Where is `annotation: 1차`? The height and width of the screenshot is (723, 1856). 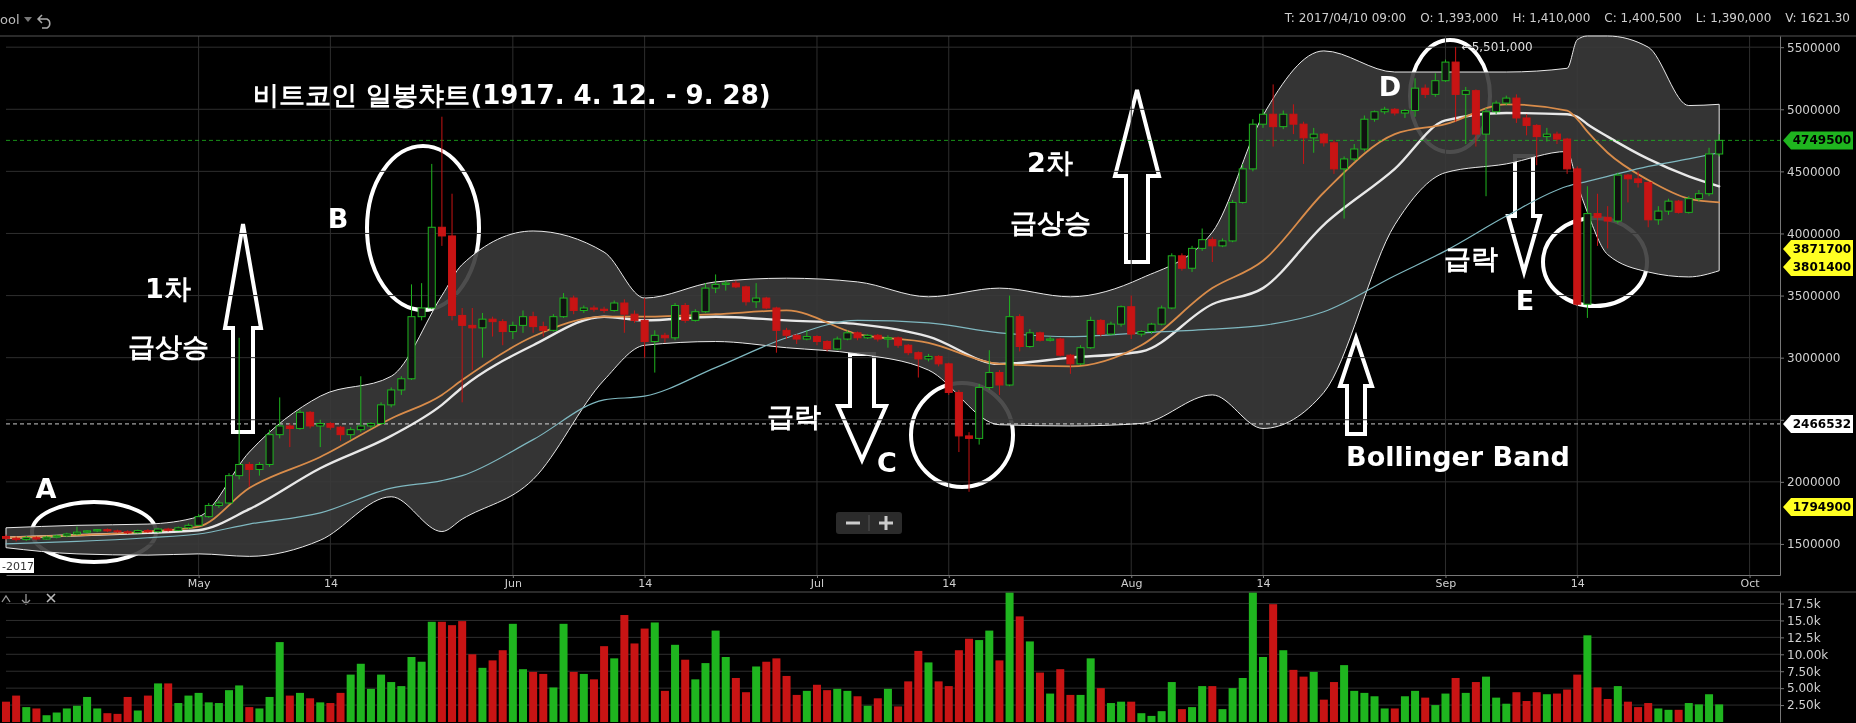 annotation: 1차 is located at coordinates (168, 288).